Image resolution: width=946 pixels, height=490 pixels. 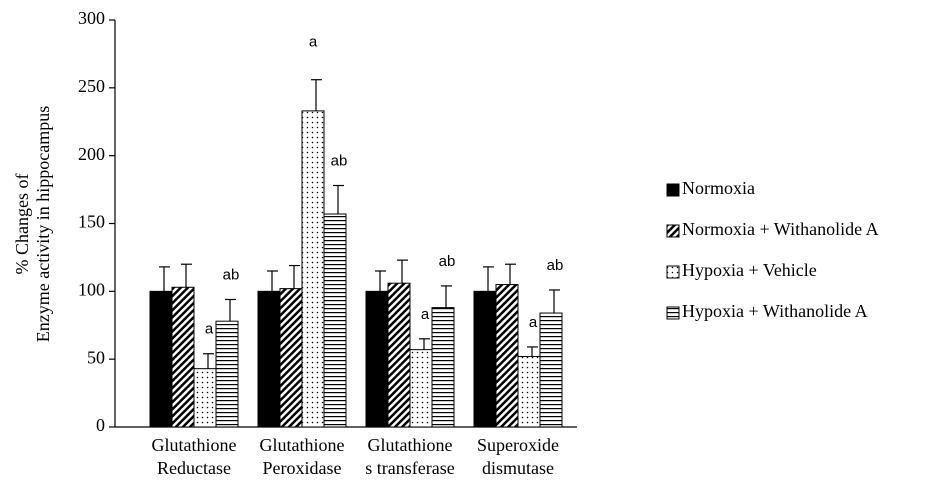 I want to click on legend-label: Normoxia, so click(x=718, y=188).